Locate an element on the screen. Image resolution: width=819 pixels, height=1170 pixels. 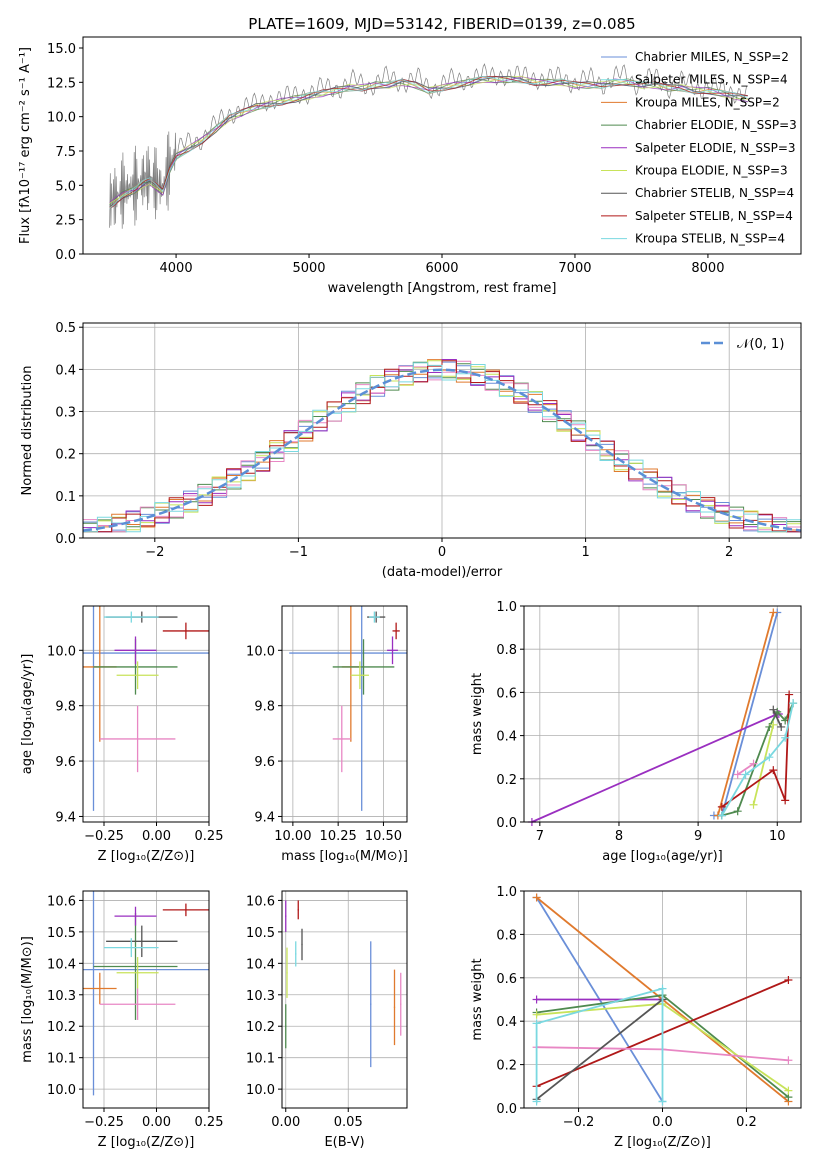
x-tick-label: 8 is located at coordinates (619, 836).